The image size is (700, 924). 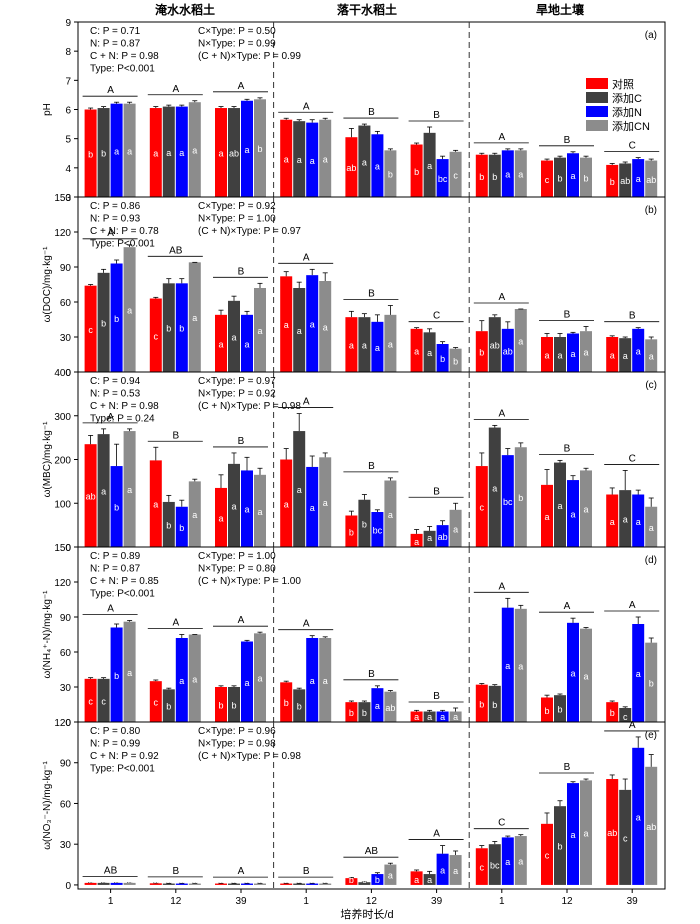 What do you see at coordinates (495, 866) in the screenshot?
I see `significance-letter: bc` at bounding box center [495, 866].